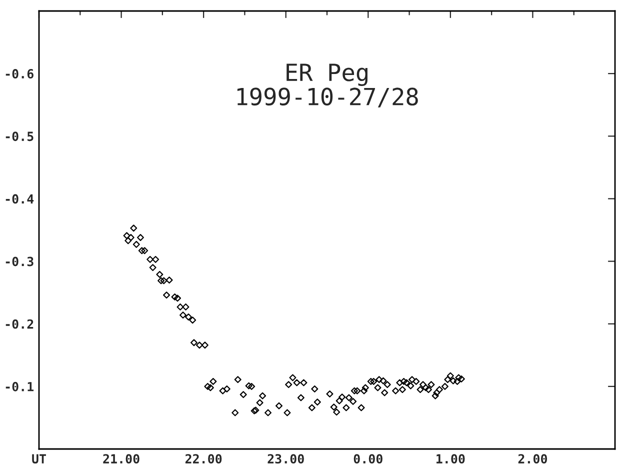  What do you see at coordinates (20, 199) in the screenshot?
I see `y-tick-label: -0.4` at bounding box center [20, 199].